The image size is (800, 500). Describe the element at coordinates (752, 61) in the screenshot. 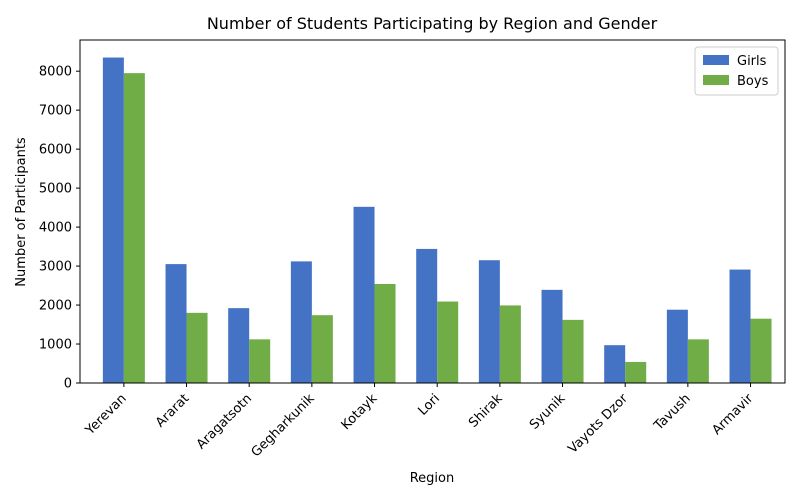

I see `legend-label-girls: Girls` at that location.